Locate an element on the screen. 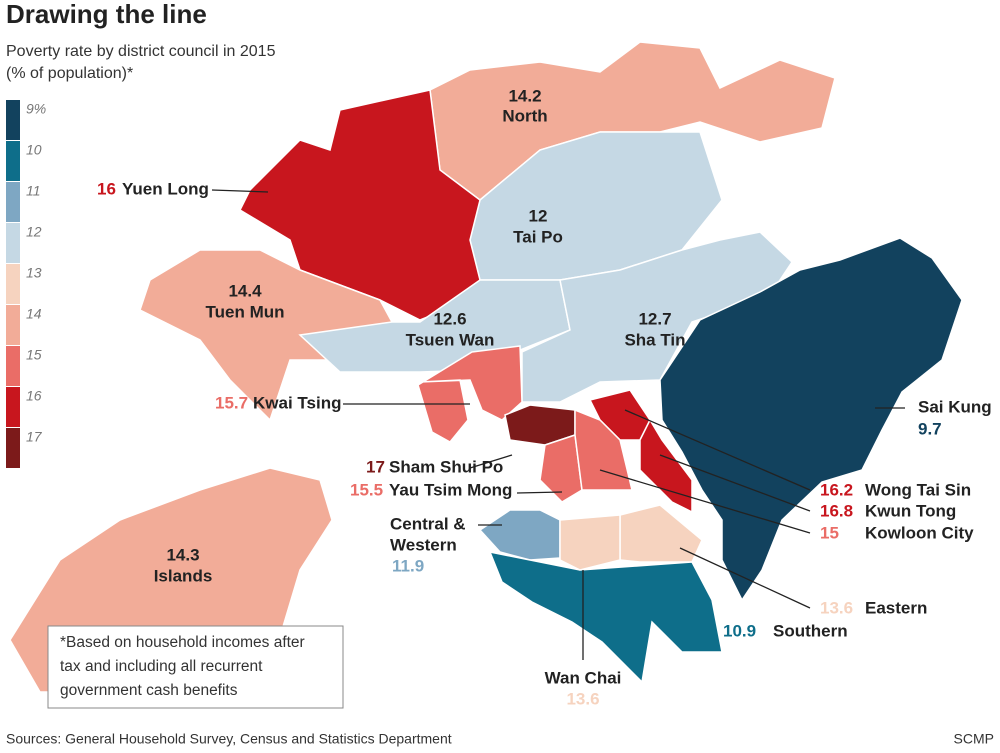 This screenshot has height=753, width=1000. legend-label: 9% is located at coordinates (36, 109).